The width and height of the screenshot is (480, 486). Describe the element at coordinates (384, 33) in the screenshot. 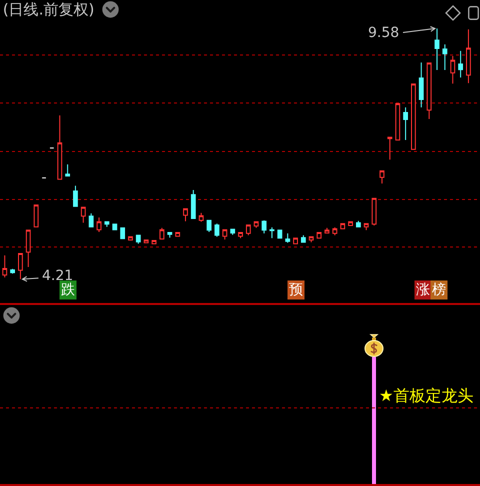

I see `annotation: 9.58` at that location.